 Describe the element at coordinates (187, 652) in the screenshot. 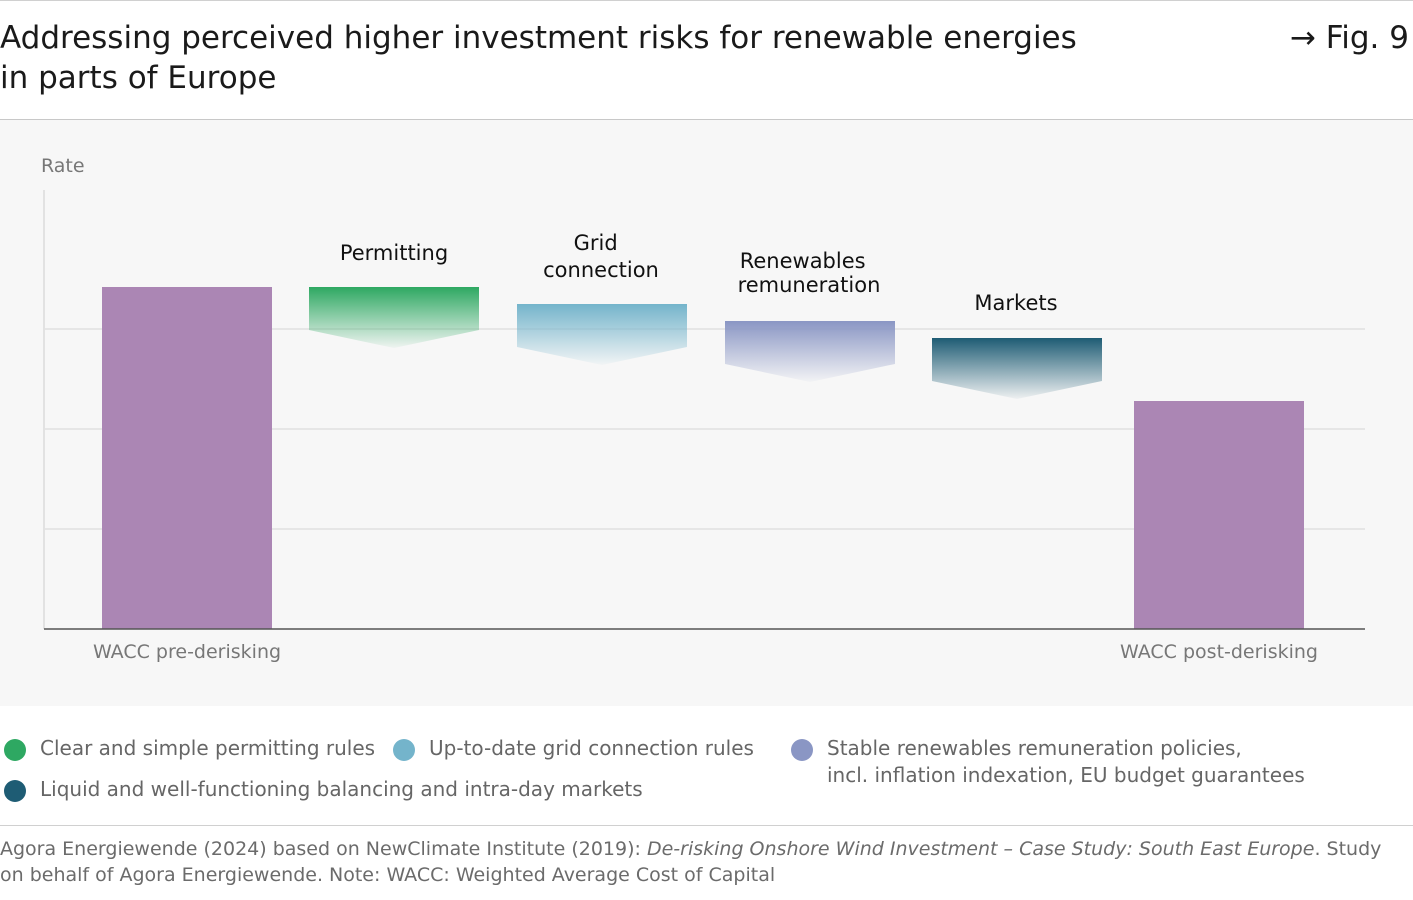

I see `x-label-pre: WACC pre-derisking` at that location.